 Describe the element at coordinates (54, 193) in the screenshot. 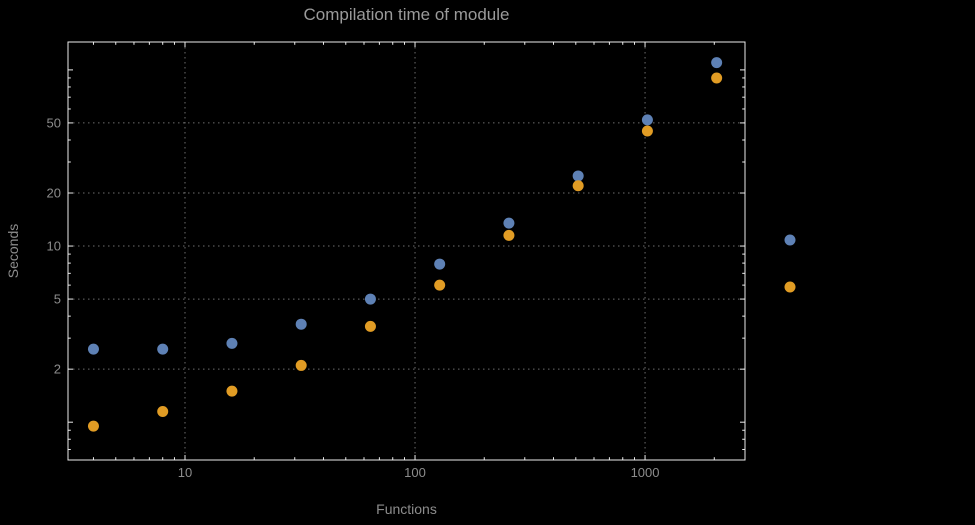

I see `y-tick-label: 20` at that location.